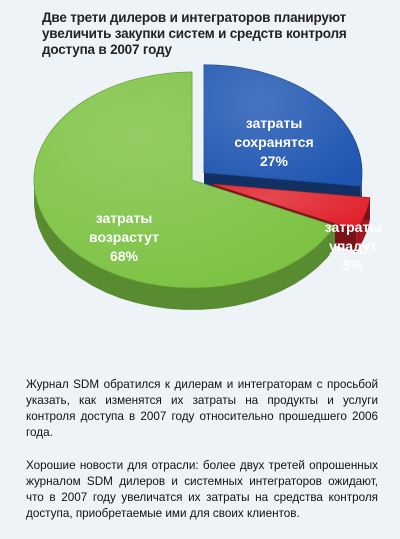 This screenshot has height=539, width=400. Describe the element at coordinates (353, 227) in the screenshot. I see `slice-label-2-line-1: затраты` at that location.